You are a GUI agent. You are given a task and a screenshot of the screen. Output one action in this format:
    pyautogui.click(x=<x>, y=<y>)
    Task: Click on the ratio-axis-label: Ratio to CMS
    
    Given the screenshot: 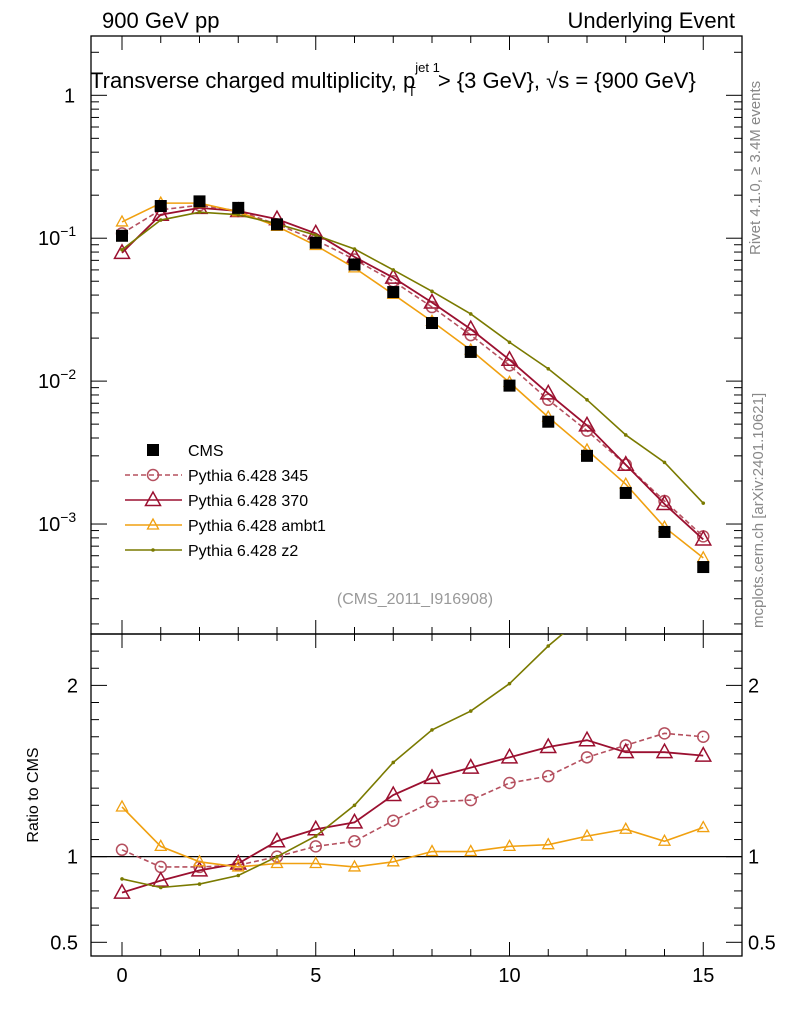 What is the action you would take?
    pyautogui.click(x=33, y=794)
    